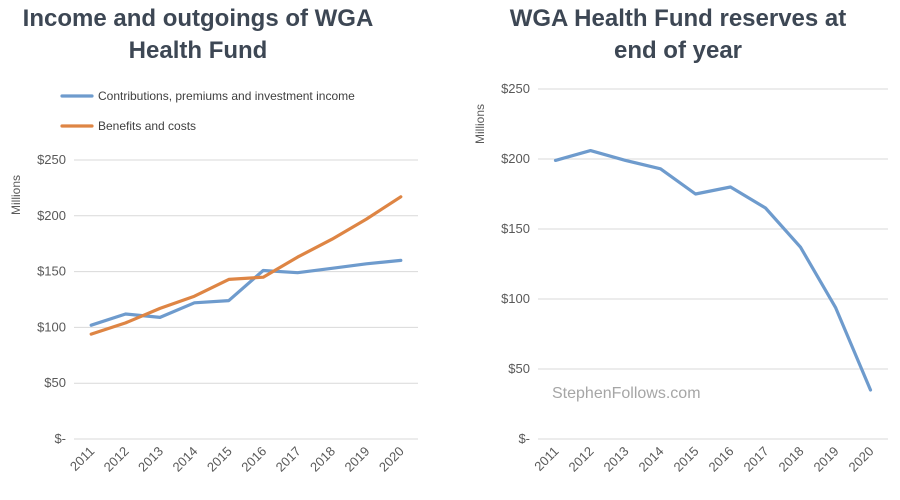 The height and width of the screenshot is (500, 900). Describe the element at coordinates (147, 126) in the screenshot. I see `legend-label: Benefits and costs` at that location.